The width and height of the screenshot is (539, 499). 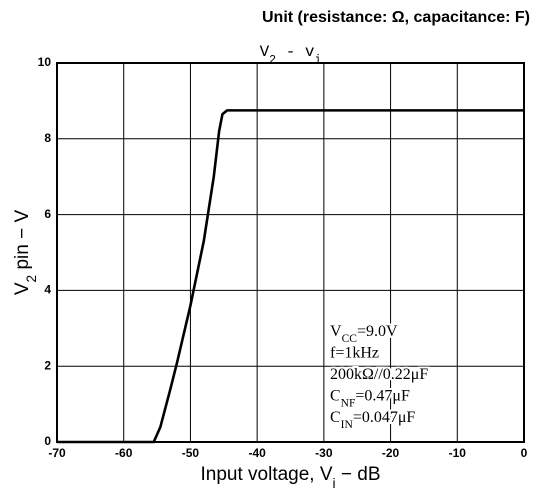 I want to click on annotation-part: CC, so click(x=350, y=339).